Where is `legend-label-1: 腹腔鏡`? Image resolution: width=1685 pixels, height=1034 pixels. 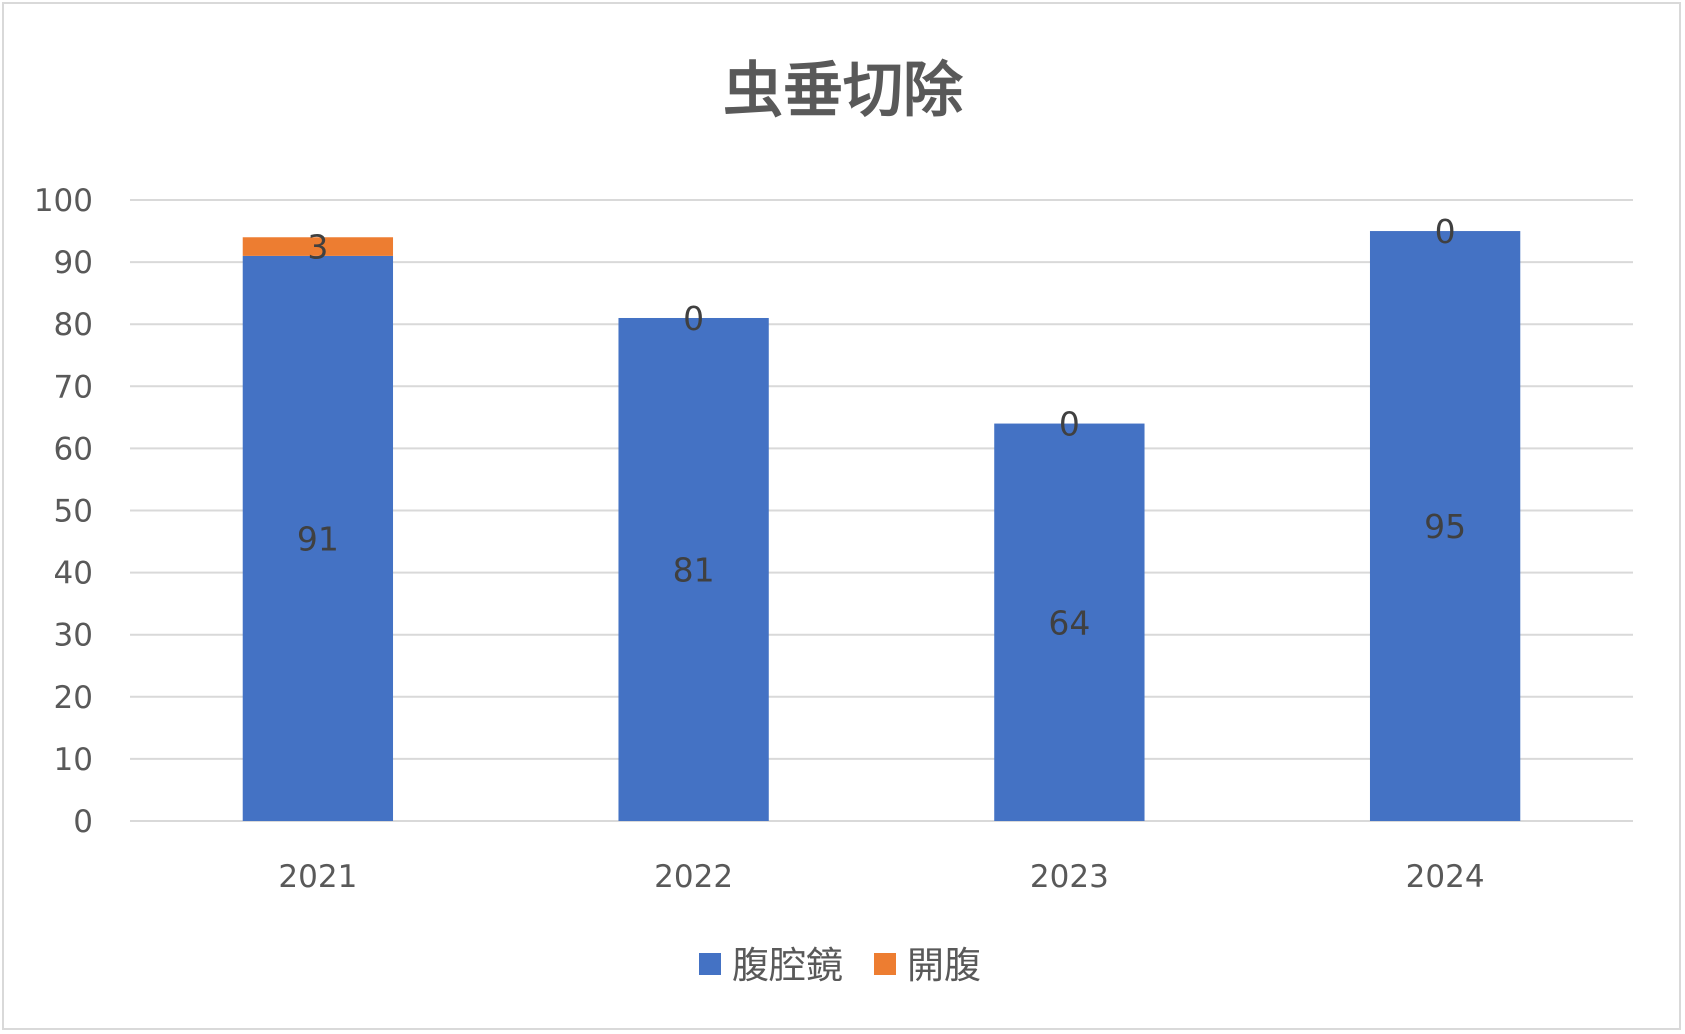 legend-label-1: 腹腔鏡 is located at coordinates (787, 965).